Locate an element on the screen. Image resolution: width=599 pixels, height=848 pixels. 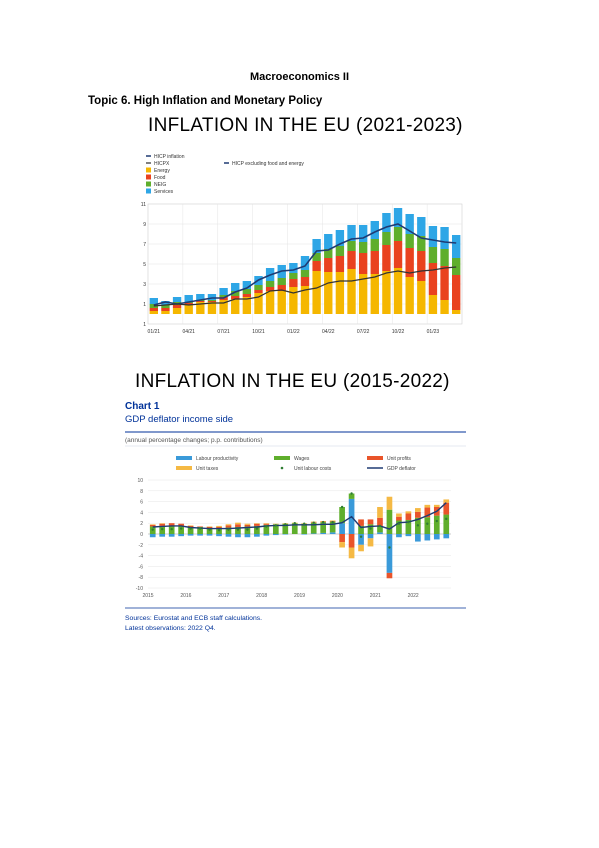
chart2-y-tick-label: 10 is located at coordinates (140, 481).